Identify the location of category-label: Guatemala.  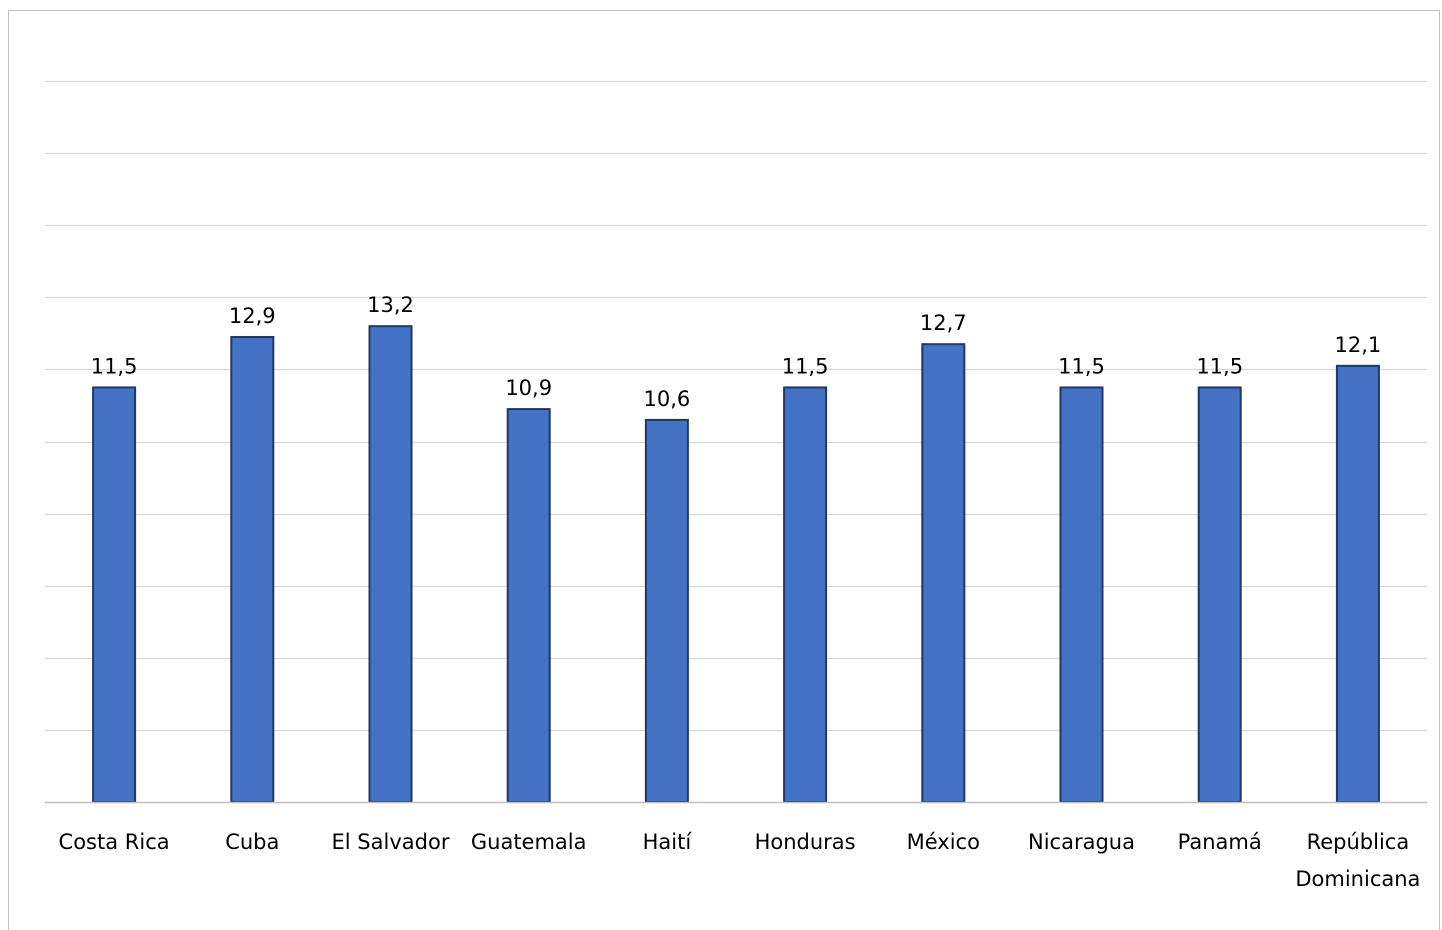
(529, 842).